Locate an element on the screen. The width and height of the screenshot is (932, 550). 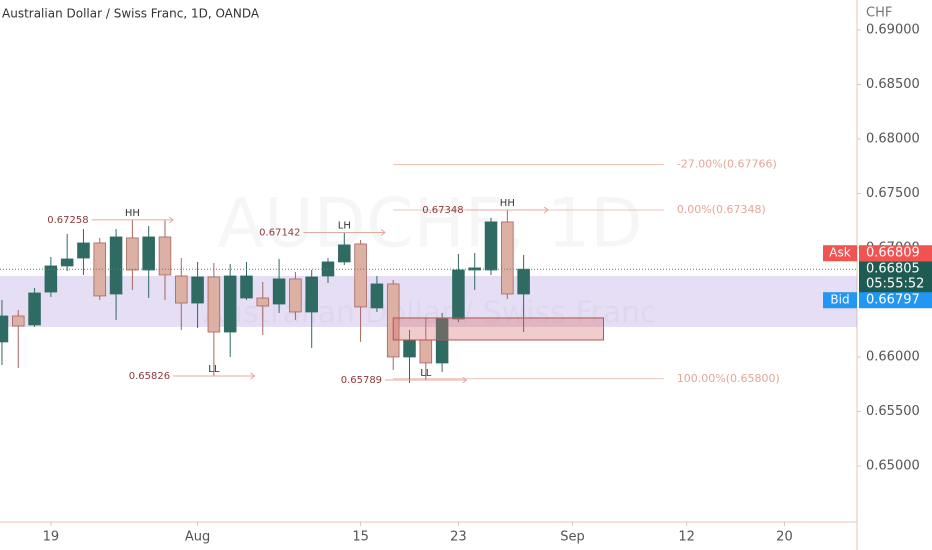
zone is located at coordinates (428, 301).